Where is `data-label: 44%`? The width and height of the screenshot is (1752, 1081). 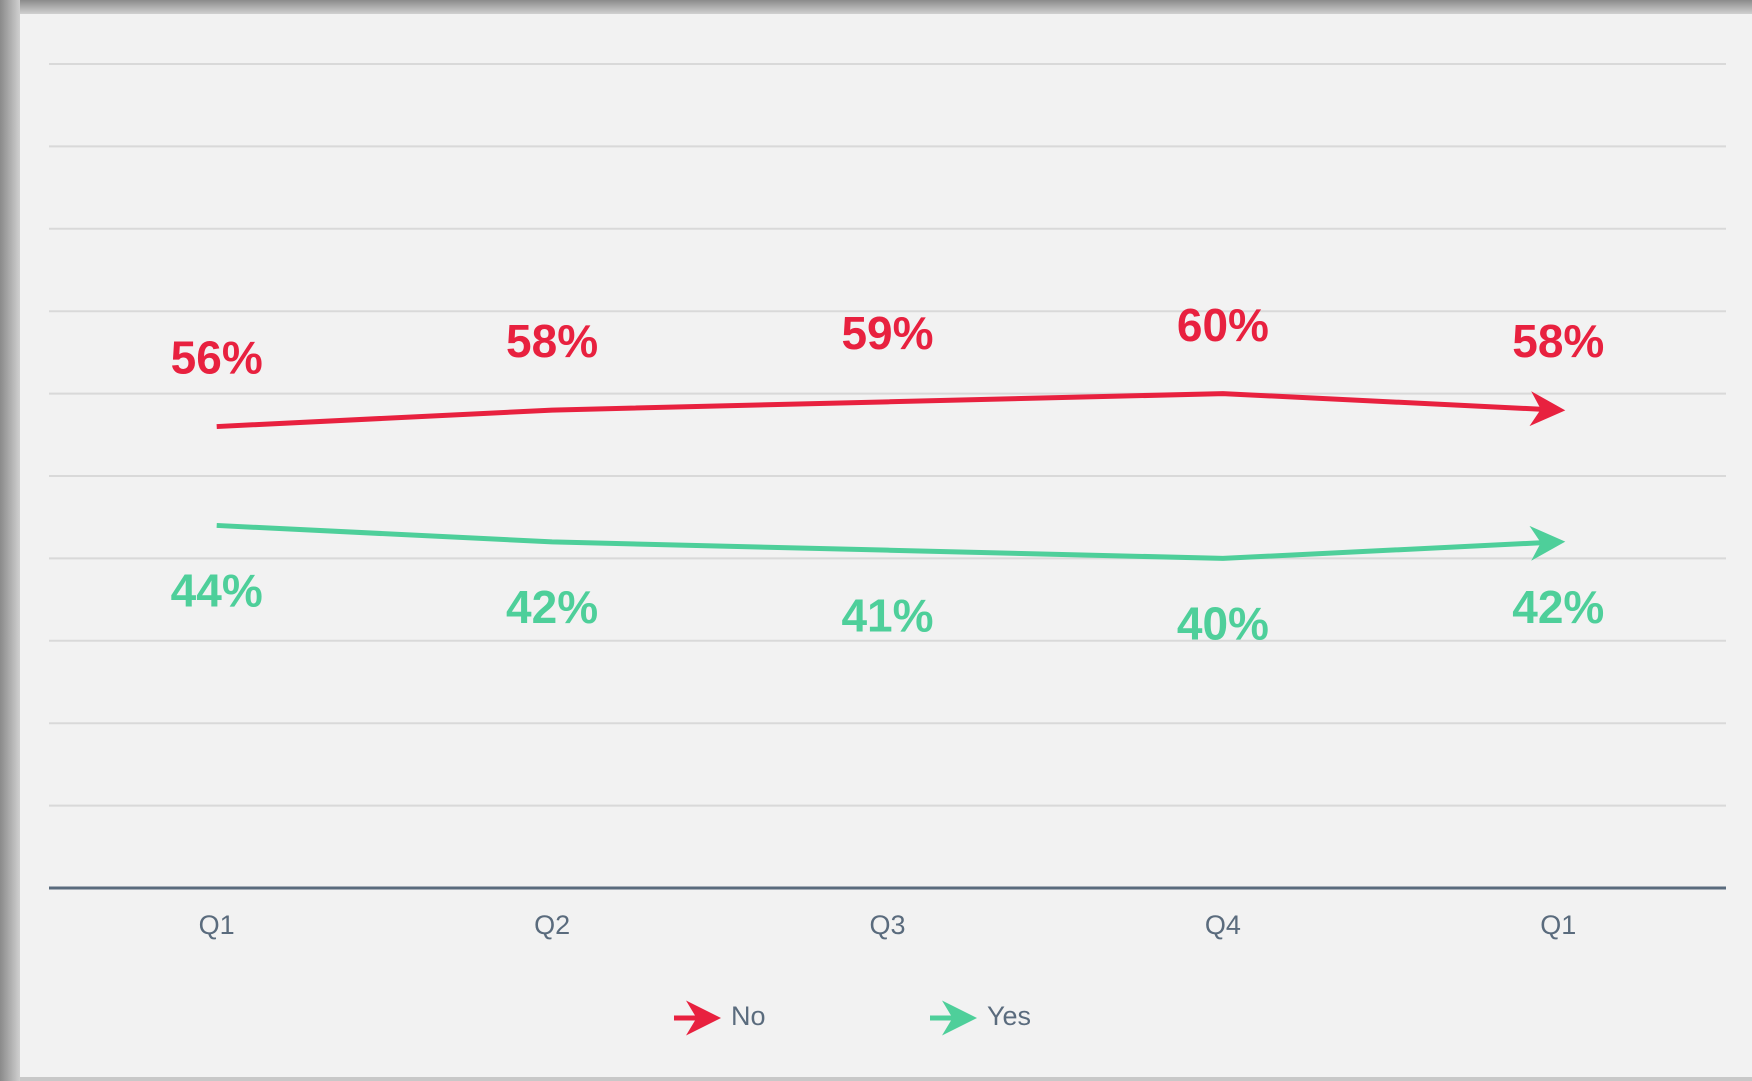
data-label: 44% is located at coordinates (217, 591).